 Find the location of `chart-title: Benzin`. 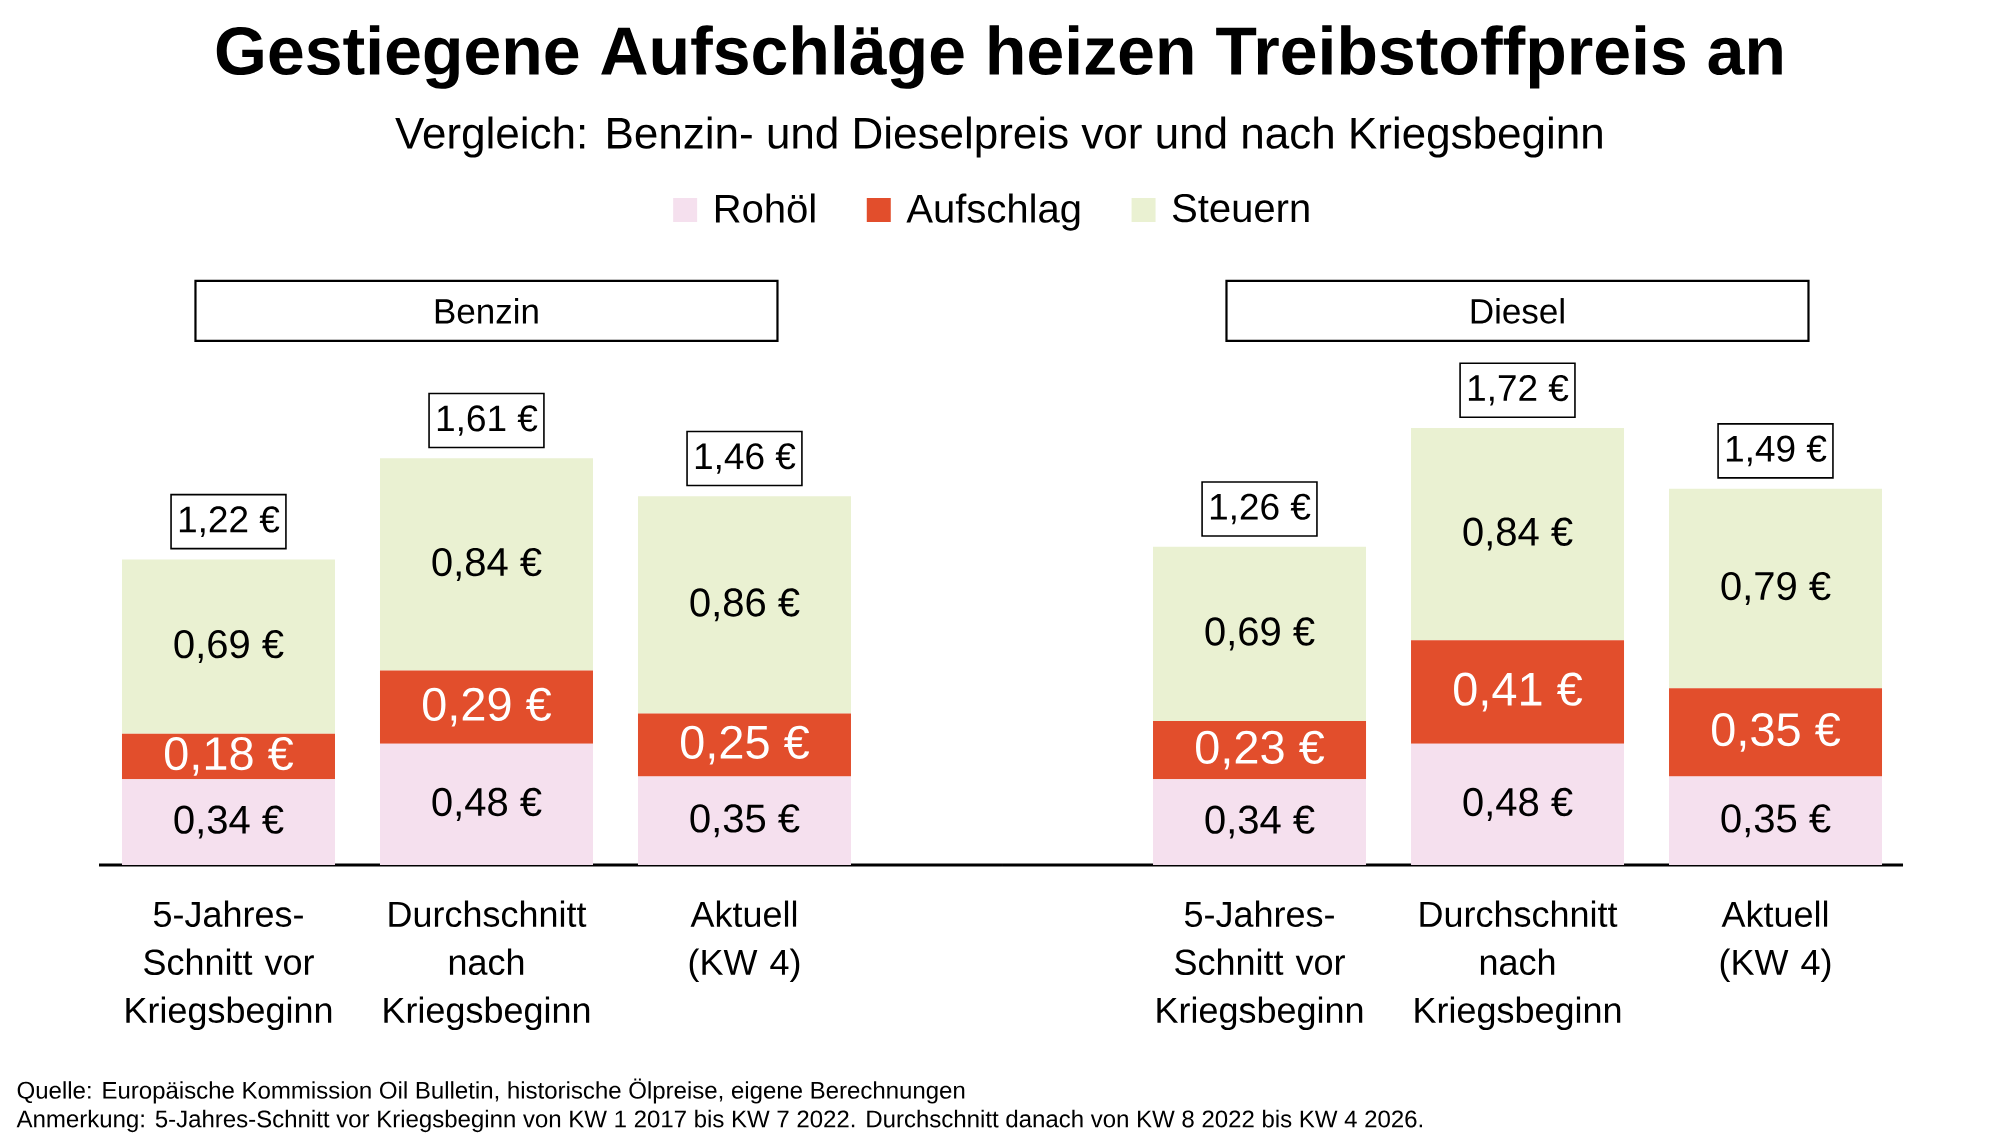

chart-title: Benzin is located at coordinates (486, 311).